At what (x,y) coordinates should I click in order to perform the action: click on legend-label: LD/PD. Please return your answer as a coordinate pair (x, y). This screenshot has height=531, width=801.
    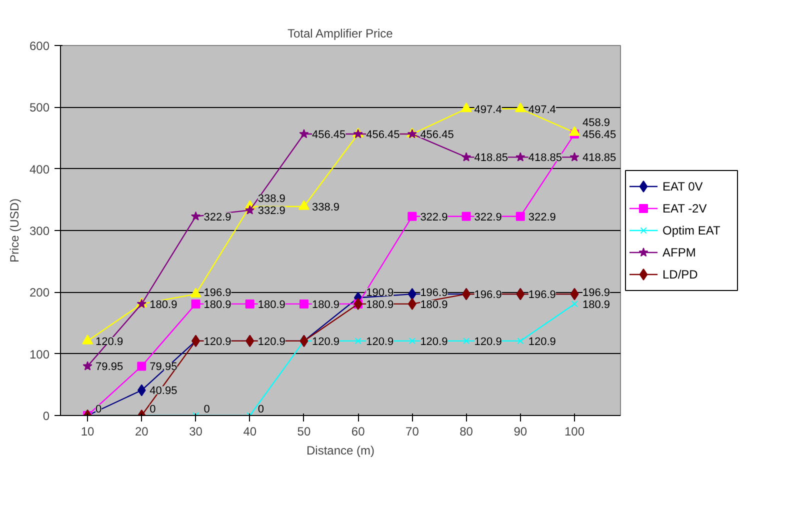
    Looking at the image, I should click on (680, 275).